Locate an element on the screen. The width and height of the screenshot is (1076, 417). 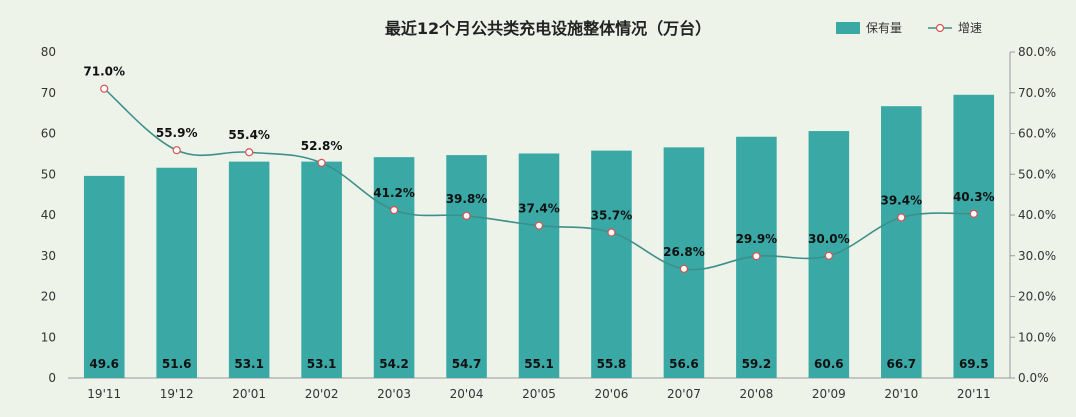
chart-title: 最近12个月公共类充电设施整体情况（万台） is located at coordinates (548, 28).